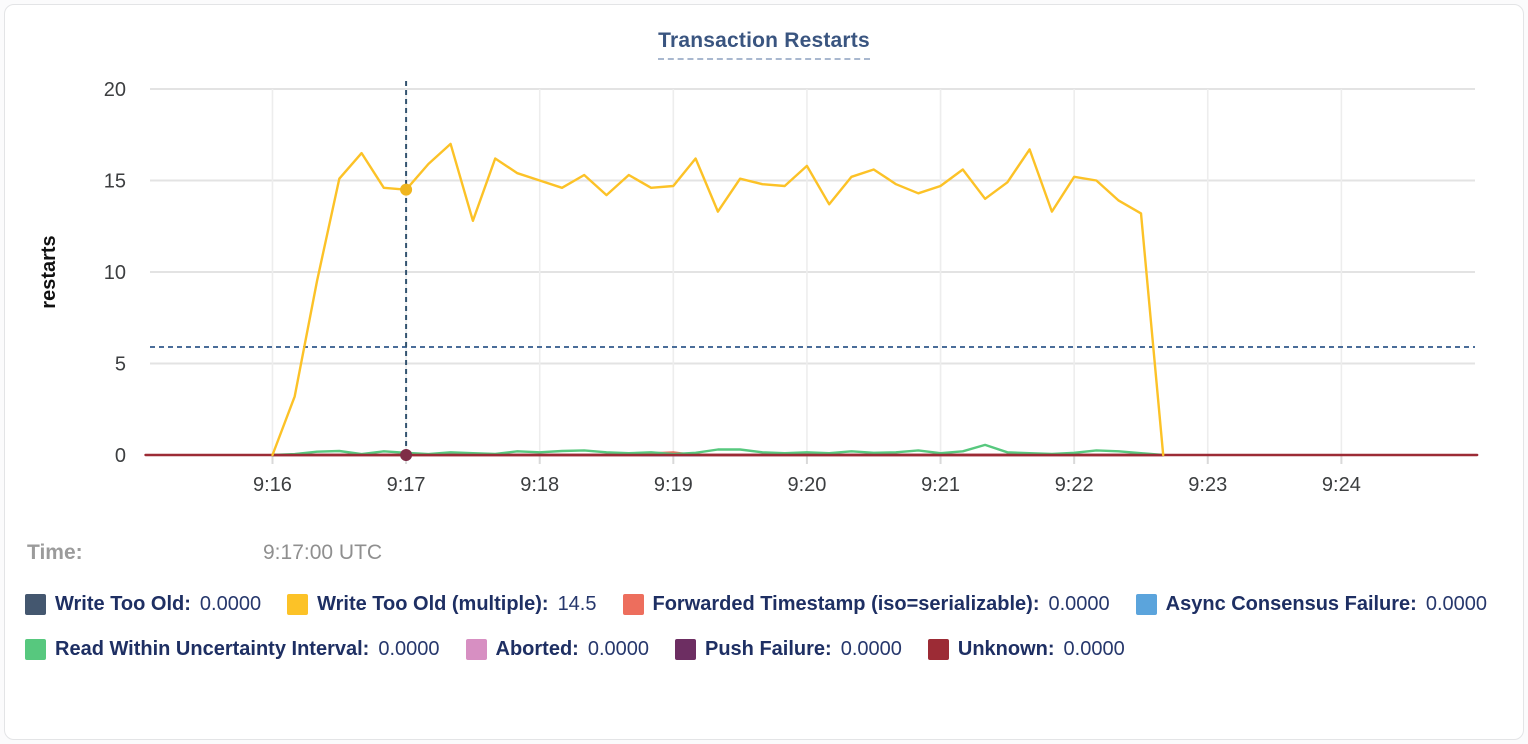 Image resolution: width=1528 pixels, height=744 pixels. I want to click on legend-label: Unknown:, so click(1006, 648).